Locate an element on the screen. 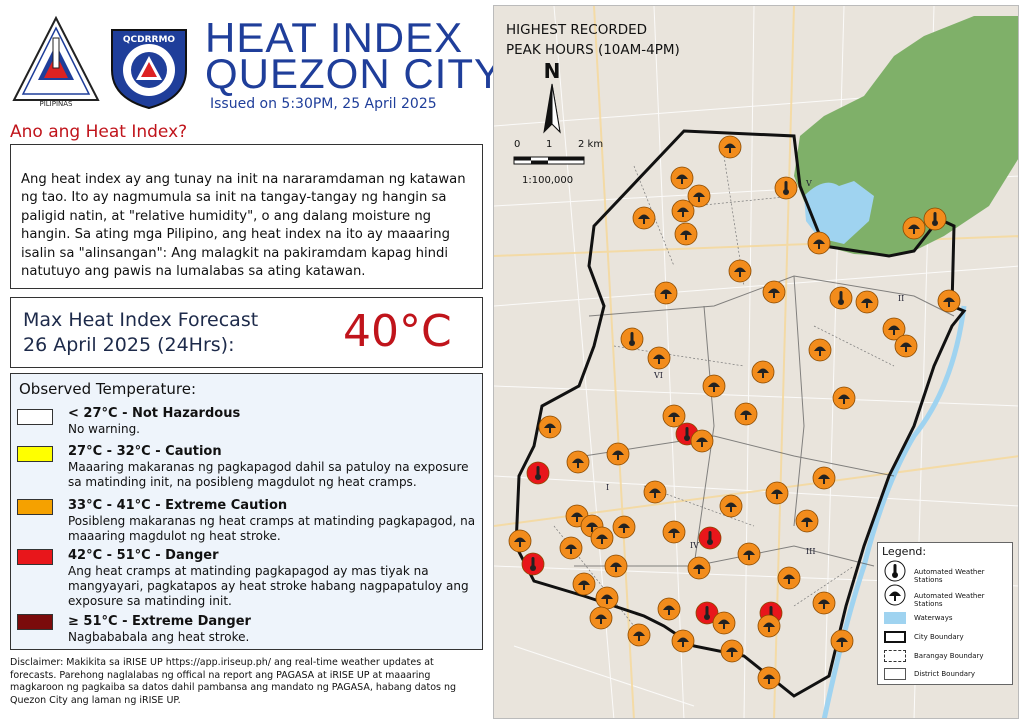 The width and height of the screenshot is (1024, 724). level-range-extreme-caution: 33°C - 41°C - Extreme Caution is located at coordinates (178, 505).